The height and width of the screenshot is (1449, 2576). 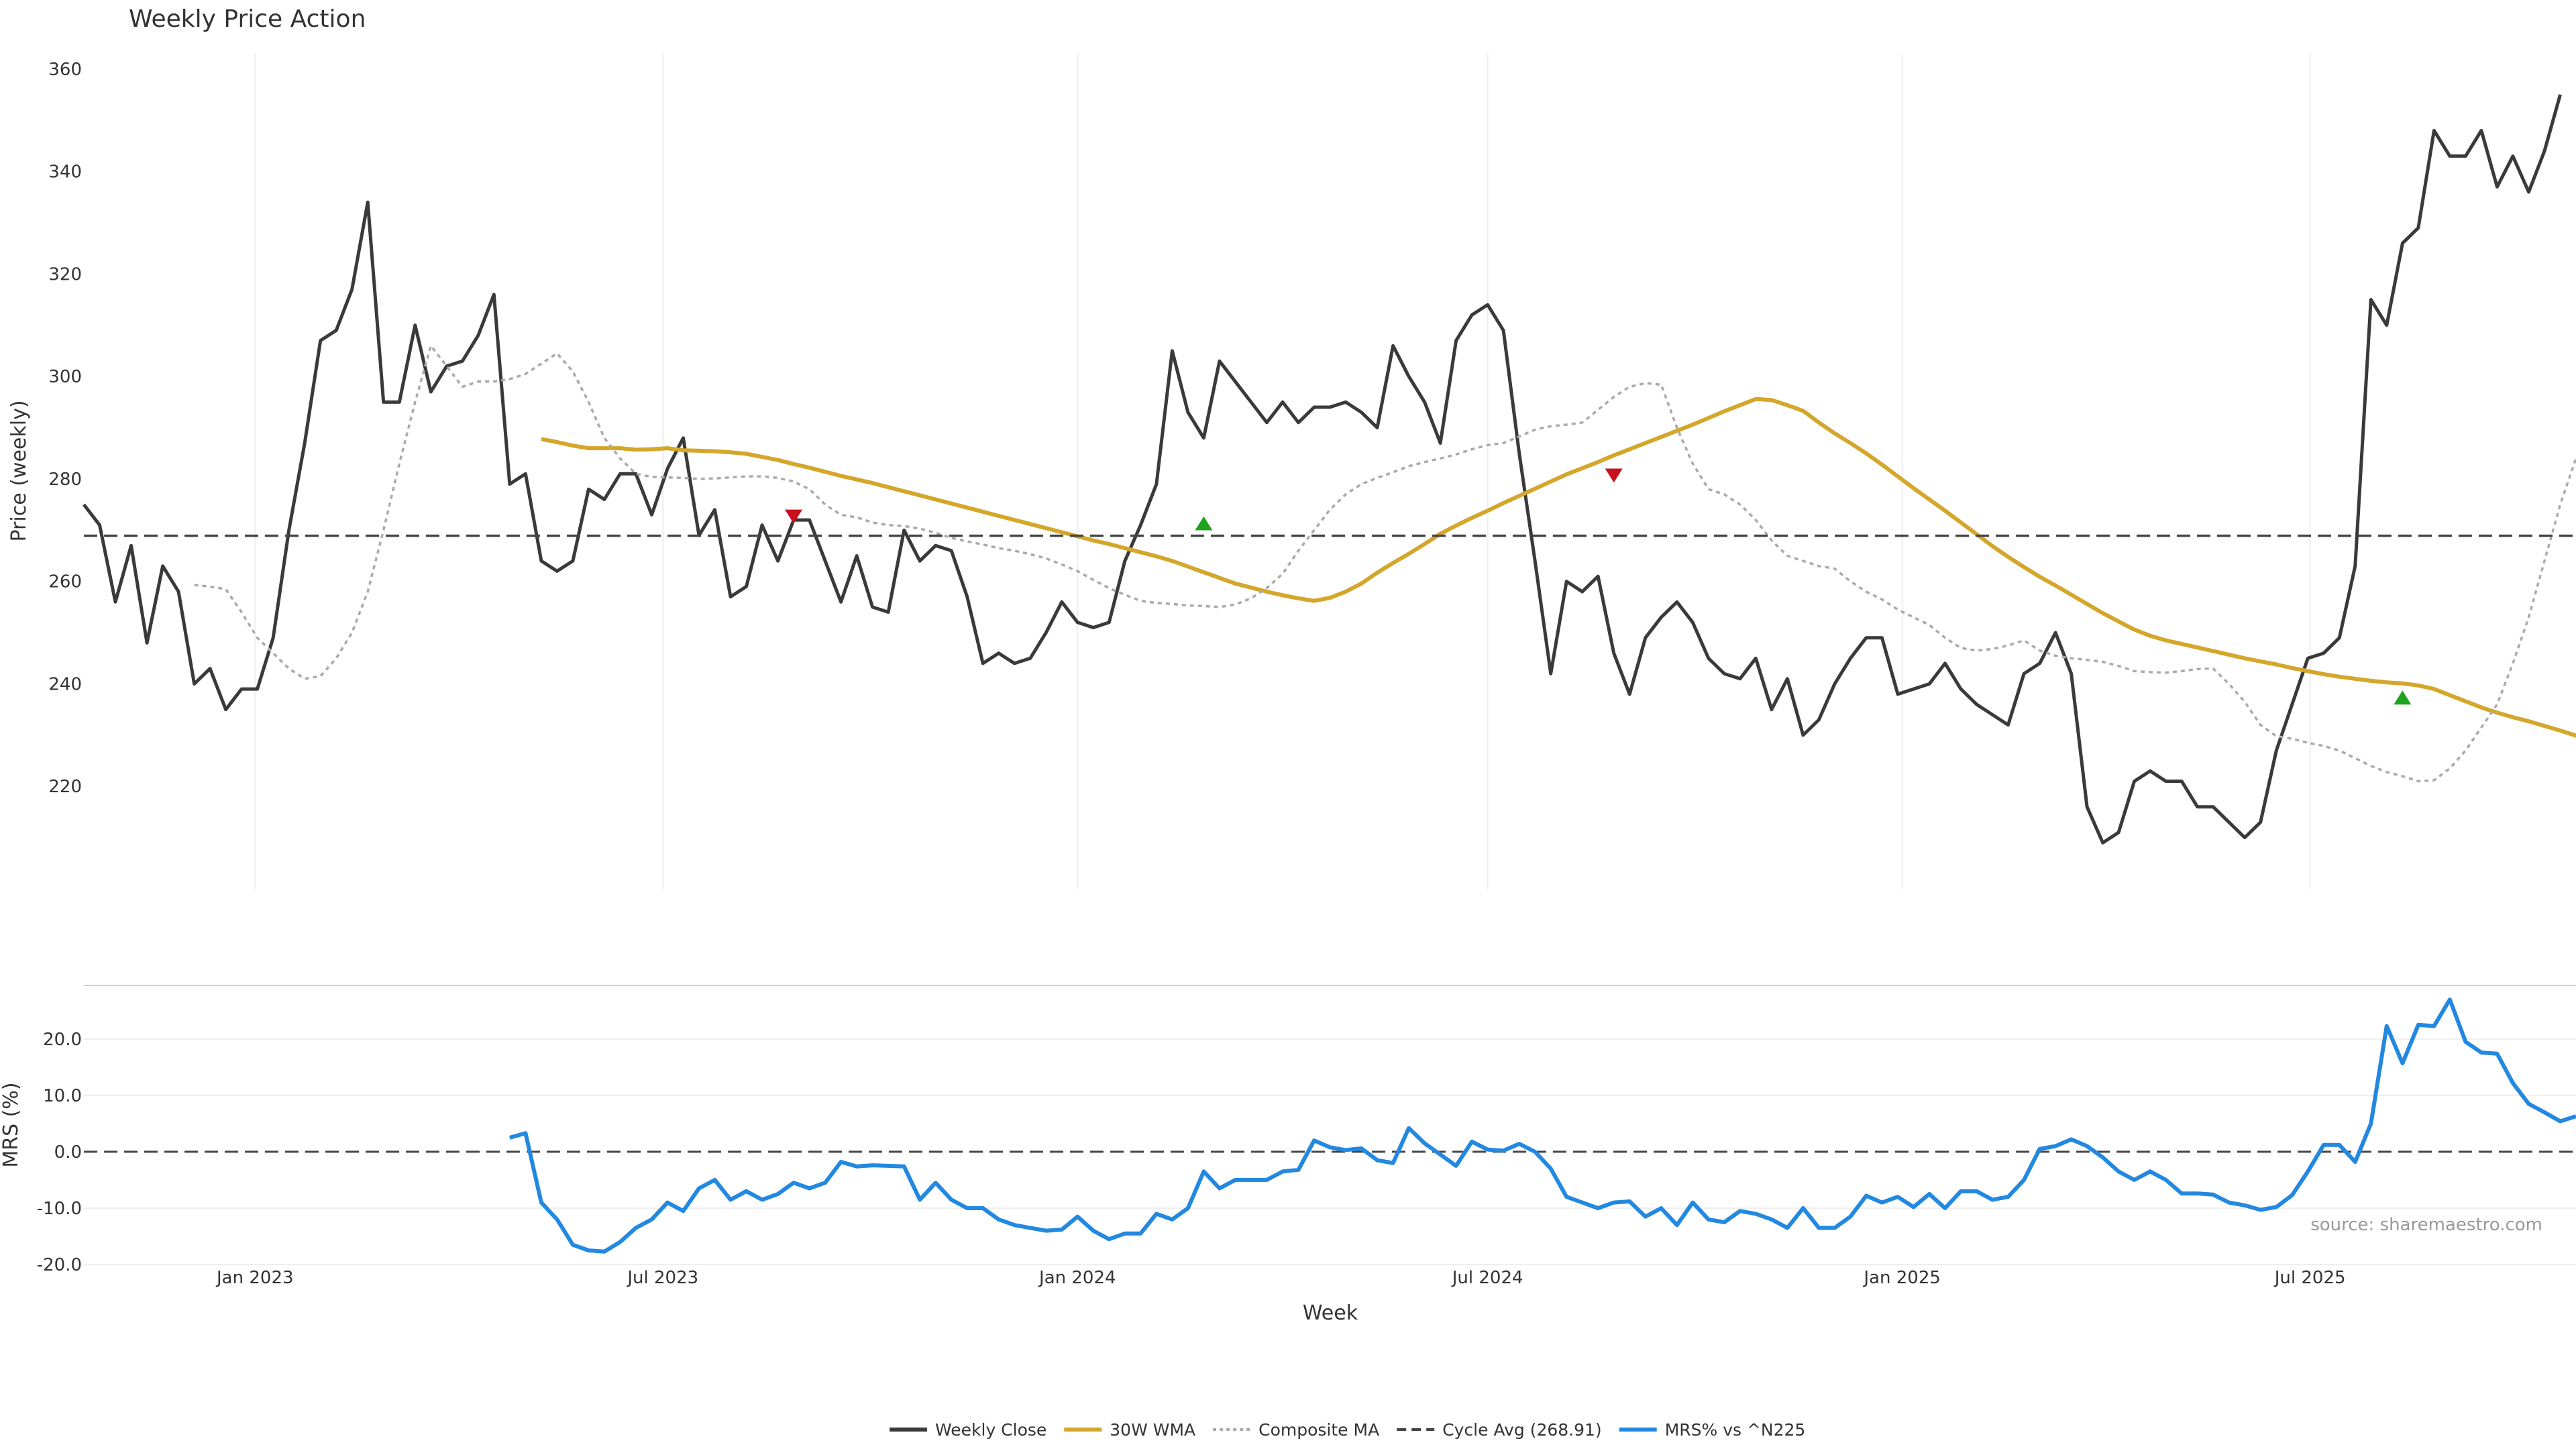 I want to click on price-y-tick-label: 360, so click(x=65, y=70).